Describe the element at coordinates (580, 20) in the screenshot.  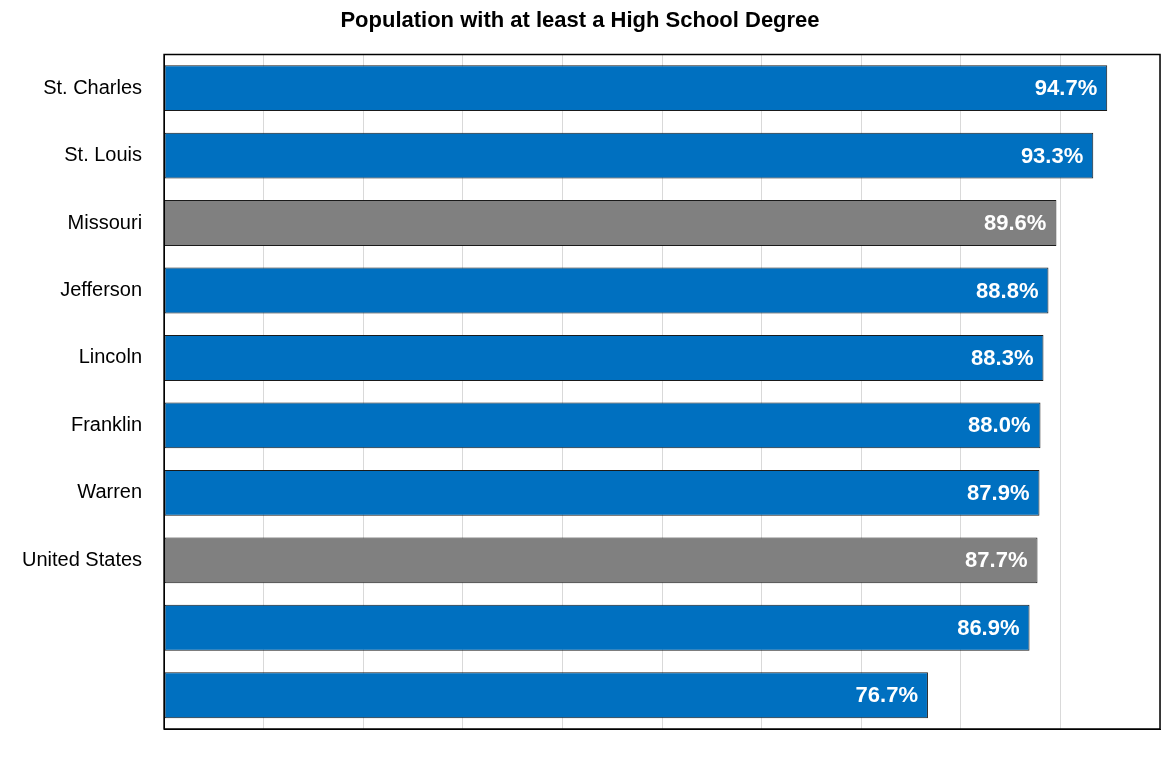
I see `chart-title: Population with at least a High School Degree` at that location.